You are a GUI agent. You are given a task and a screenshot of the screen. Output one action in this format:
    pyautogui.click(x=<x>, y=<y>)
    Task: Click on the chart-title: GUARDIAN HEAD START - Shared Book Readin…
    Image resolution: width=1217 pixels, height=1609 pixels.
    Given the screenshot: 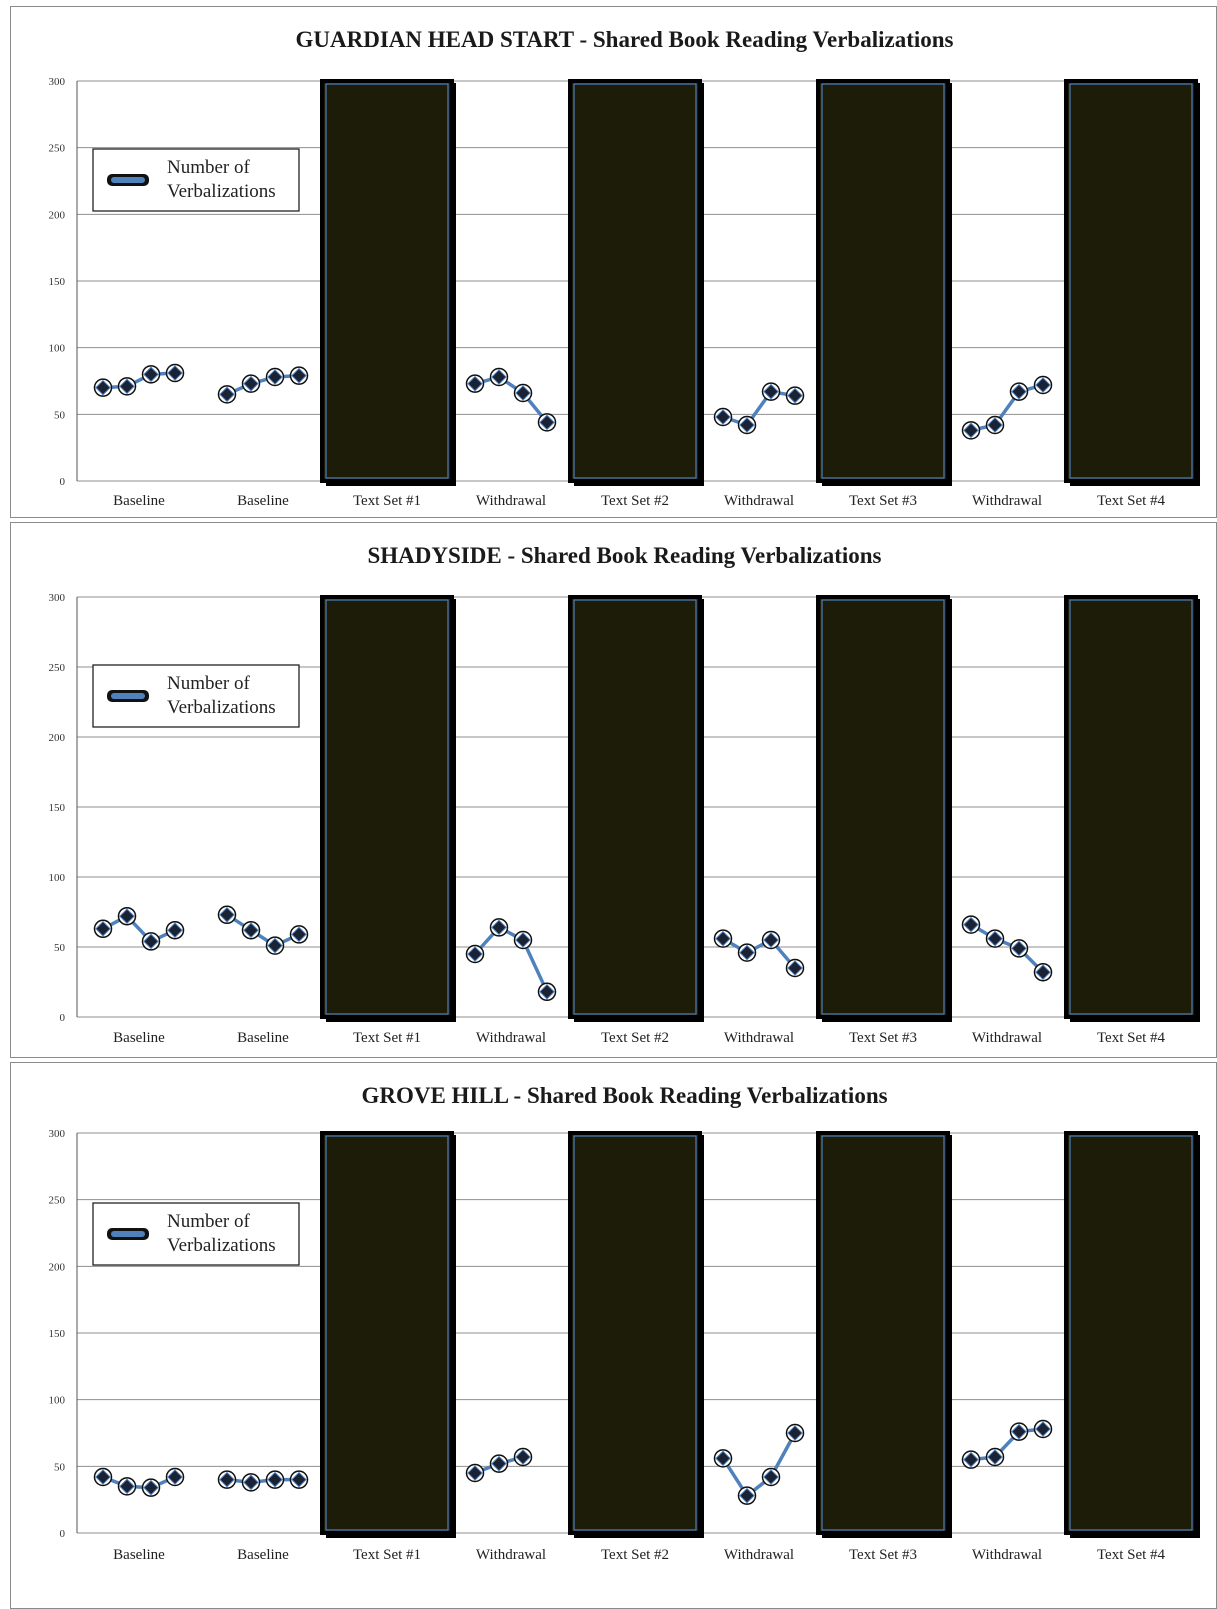 What is the action you would take?
    pyautogui.click(x=625, y=39)
    